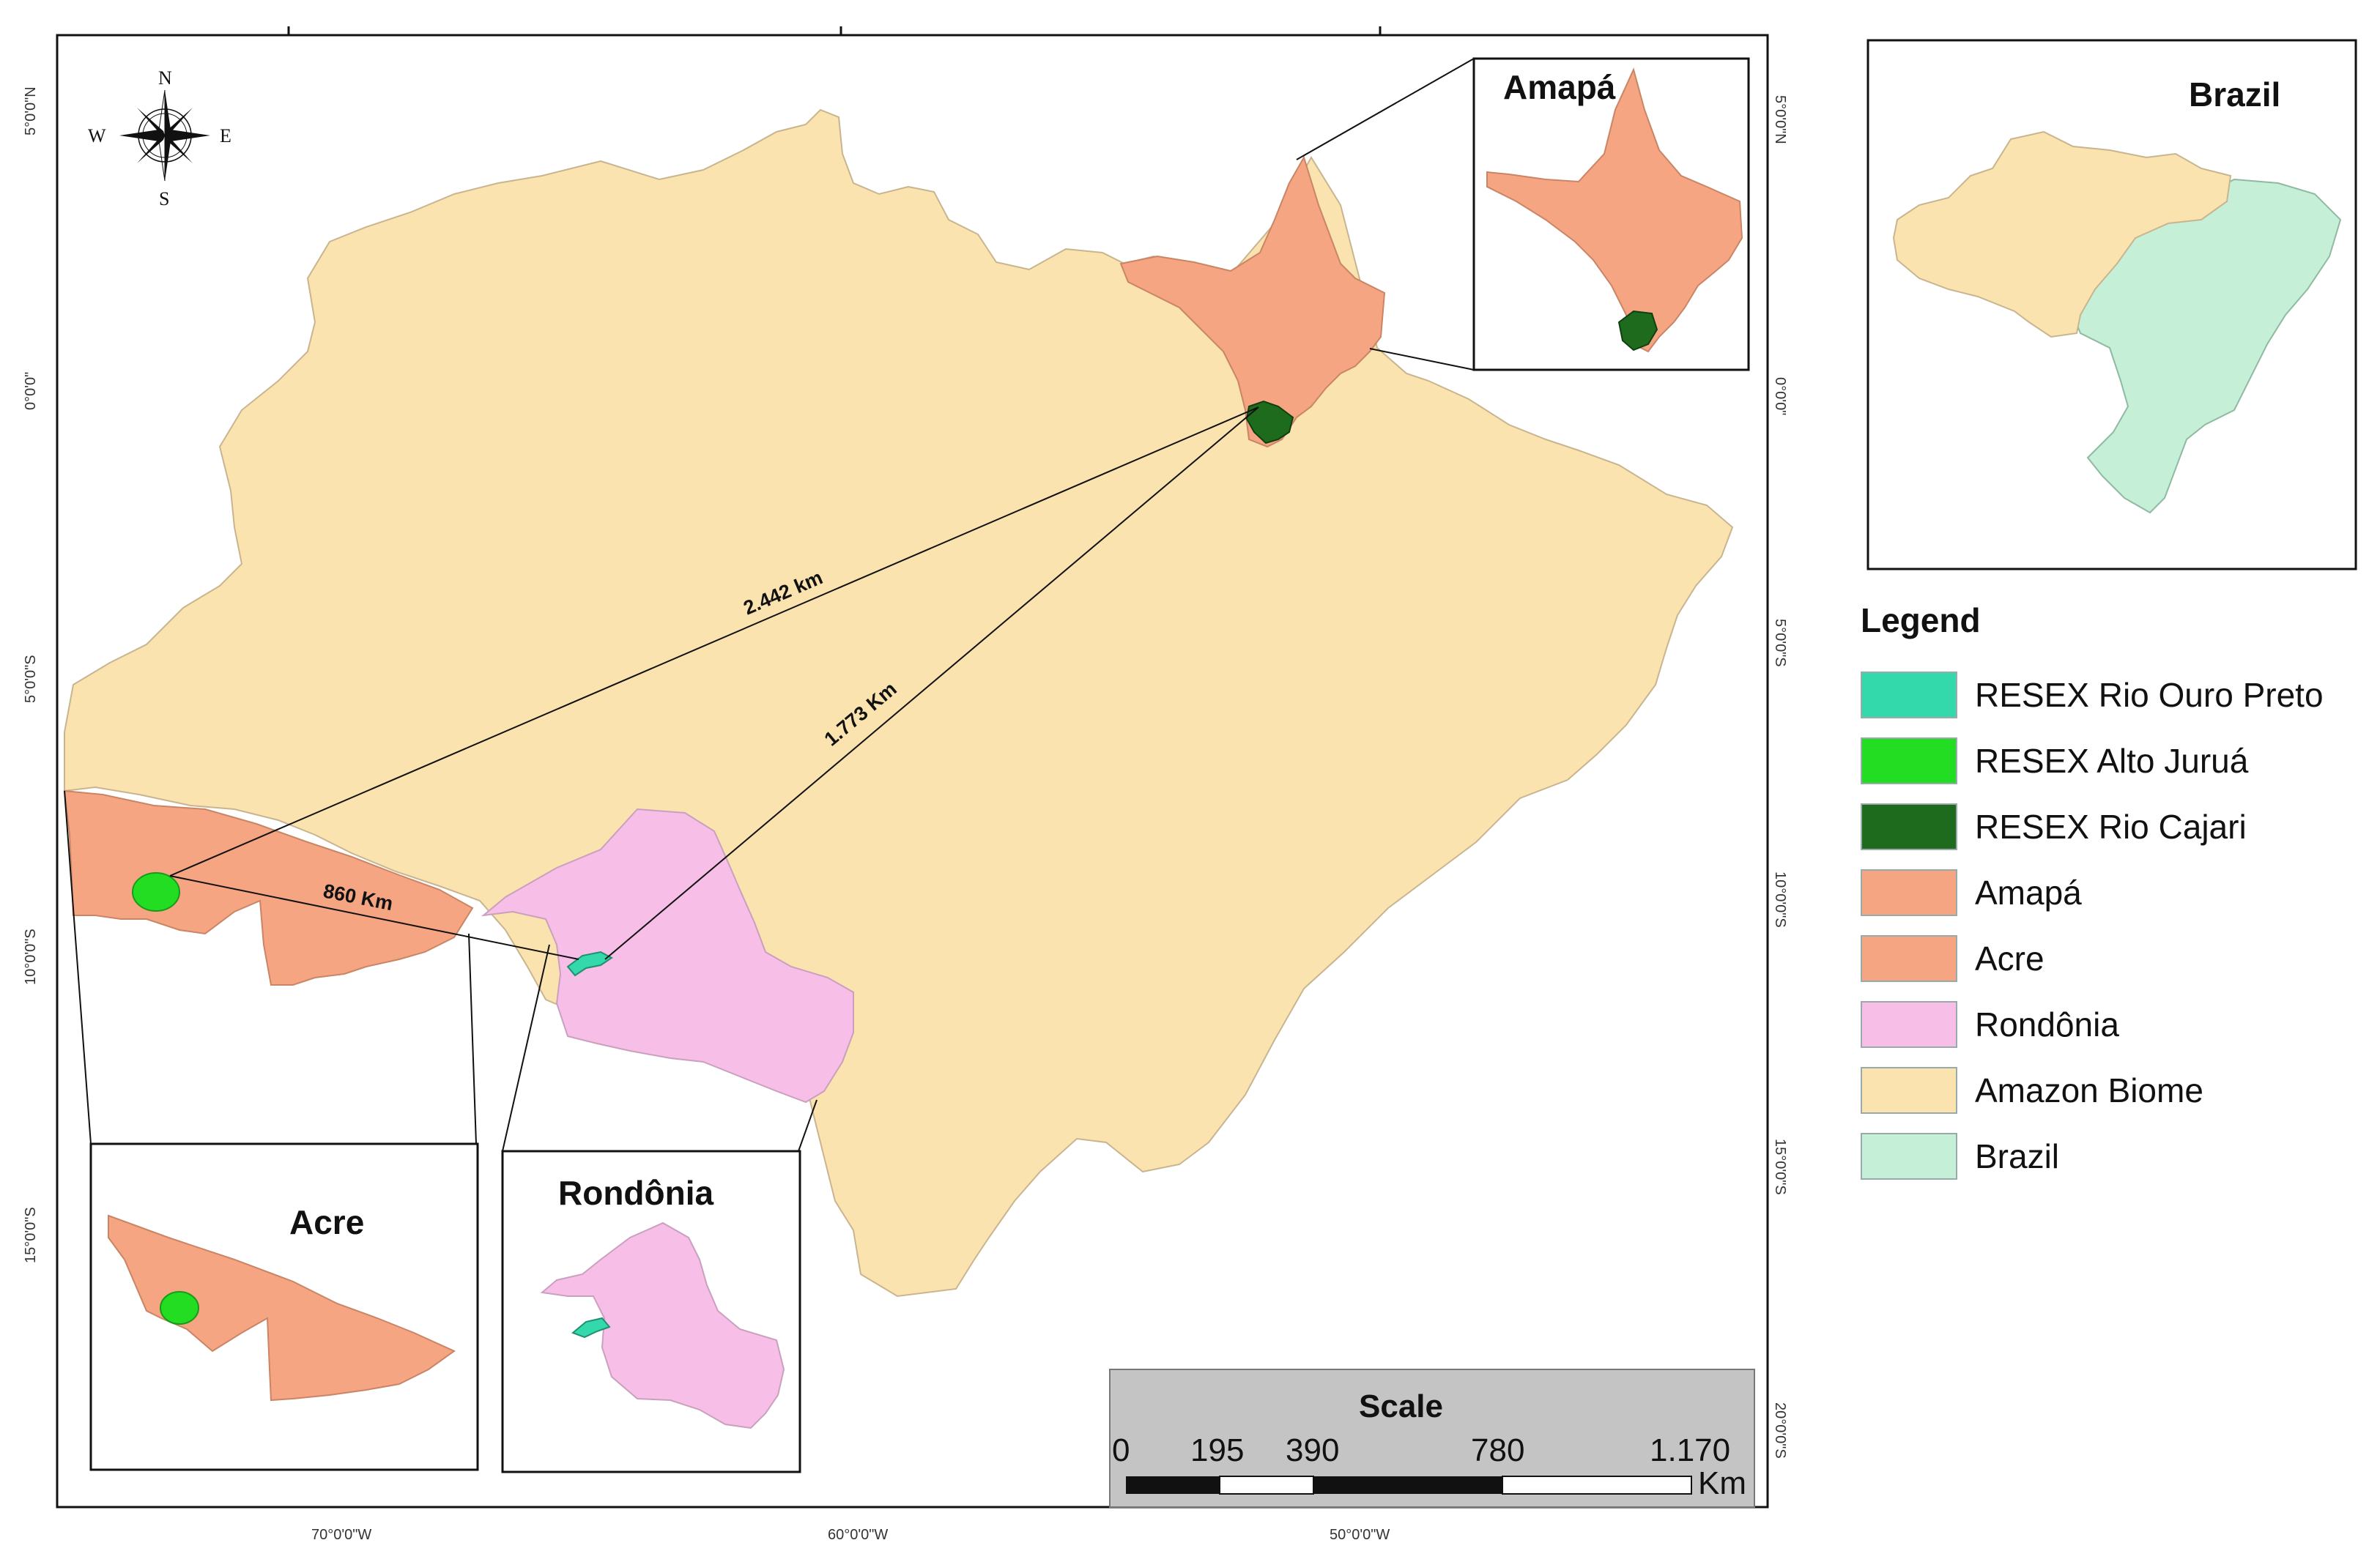  What do you see at coordinates (834, 30) in the screenshot?
I see `top-grid-ticks` at bounding box center [834, 30].